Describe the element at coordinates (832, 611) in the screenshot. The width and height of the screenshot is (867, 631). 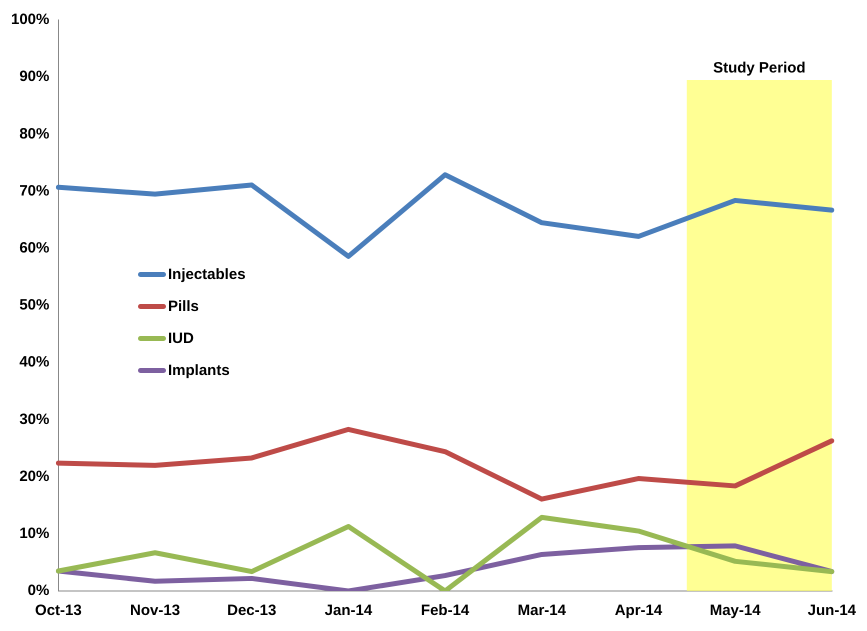
I see `x-tick-label: Jun-14` at that location.